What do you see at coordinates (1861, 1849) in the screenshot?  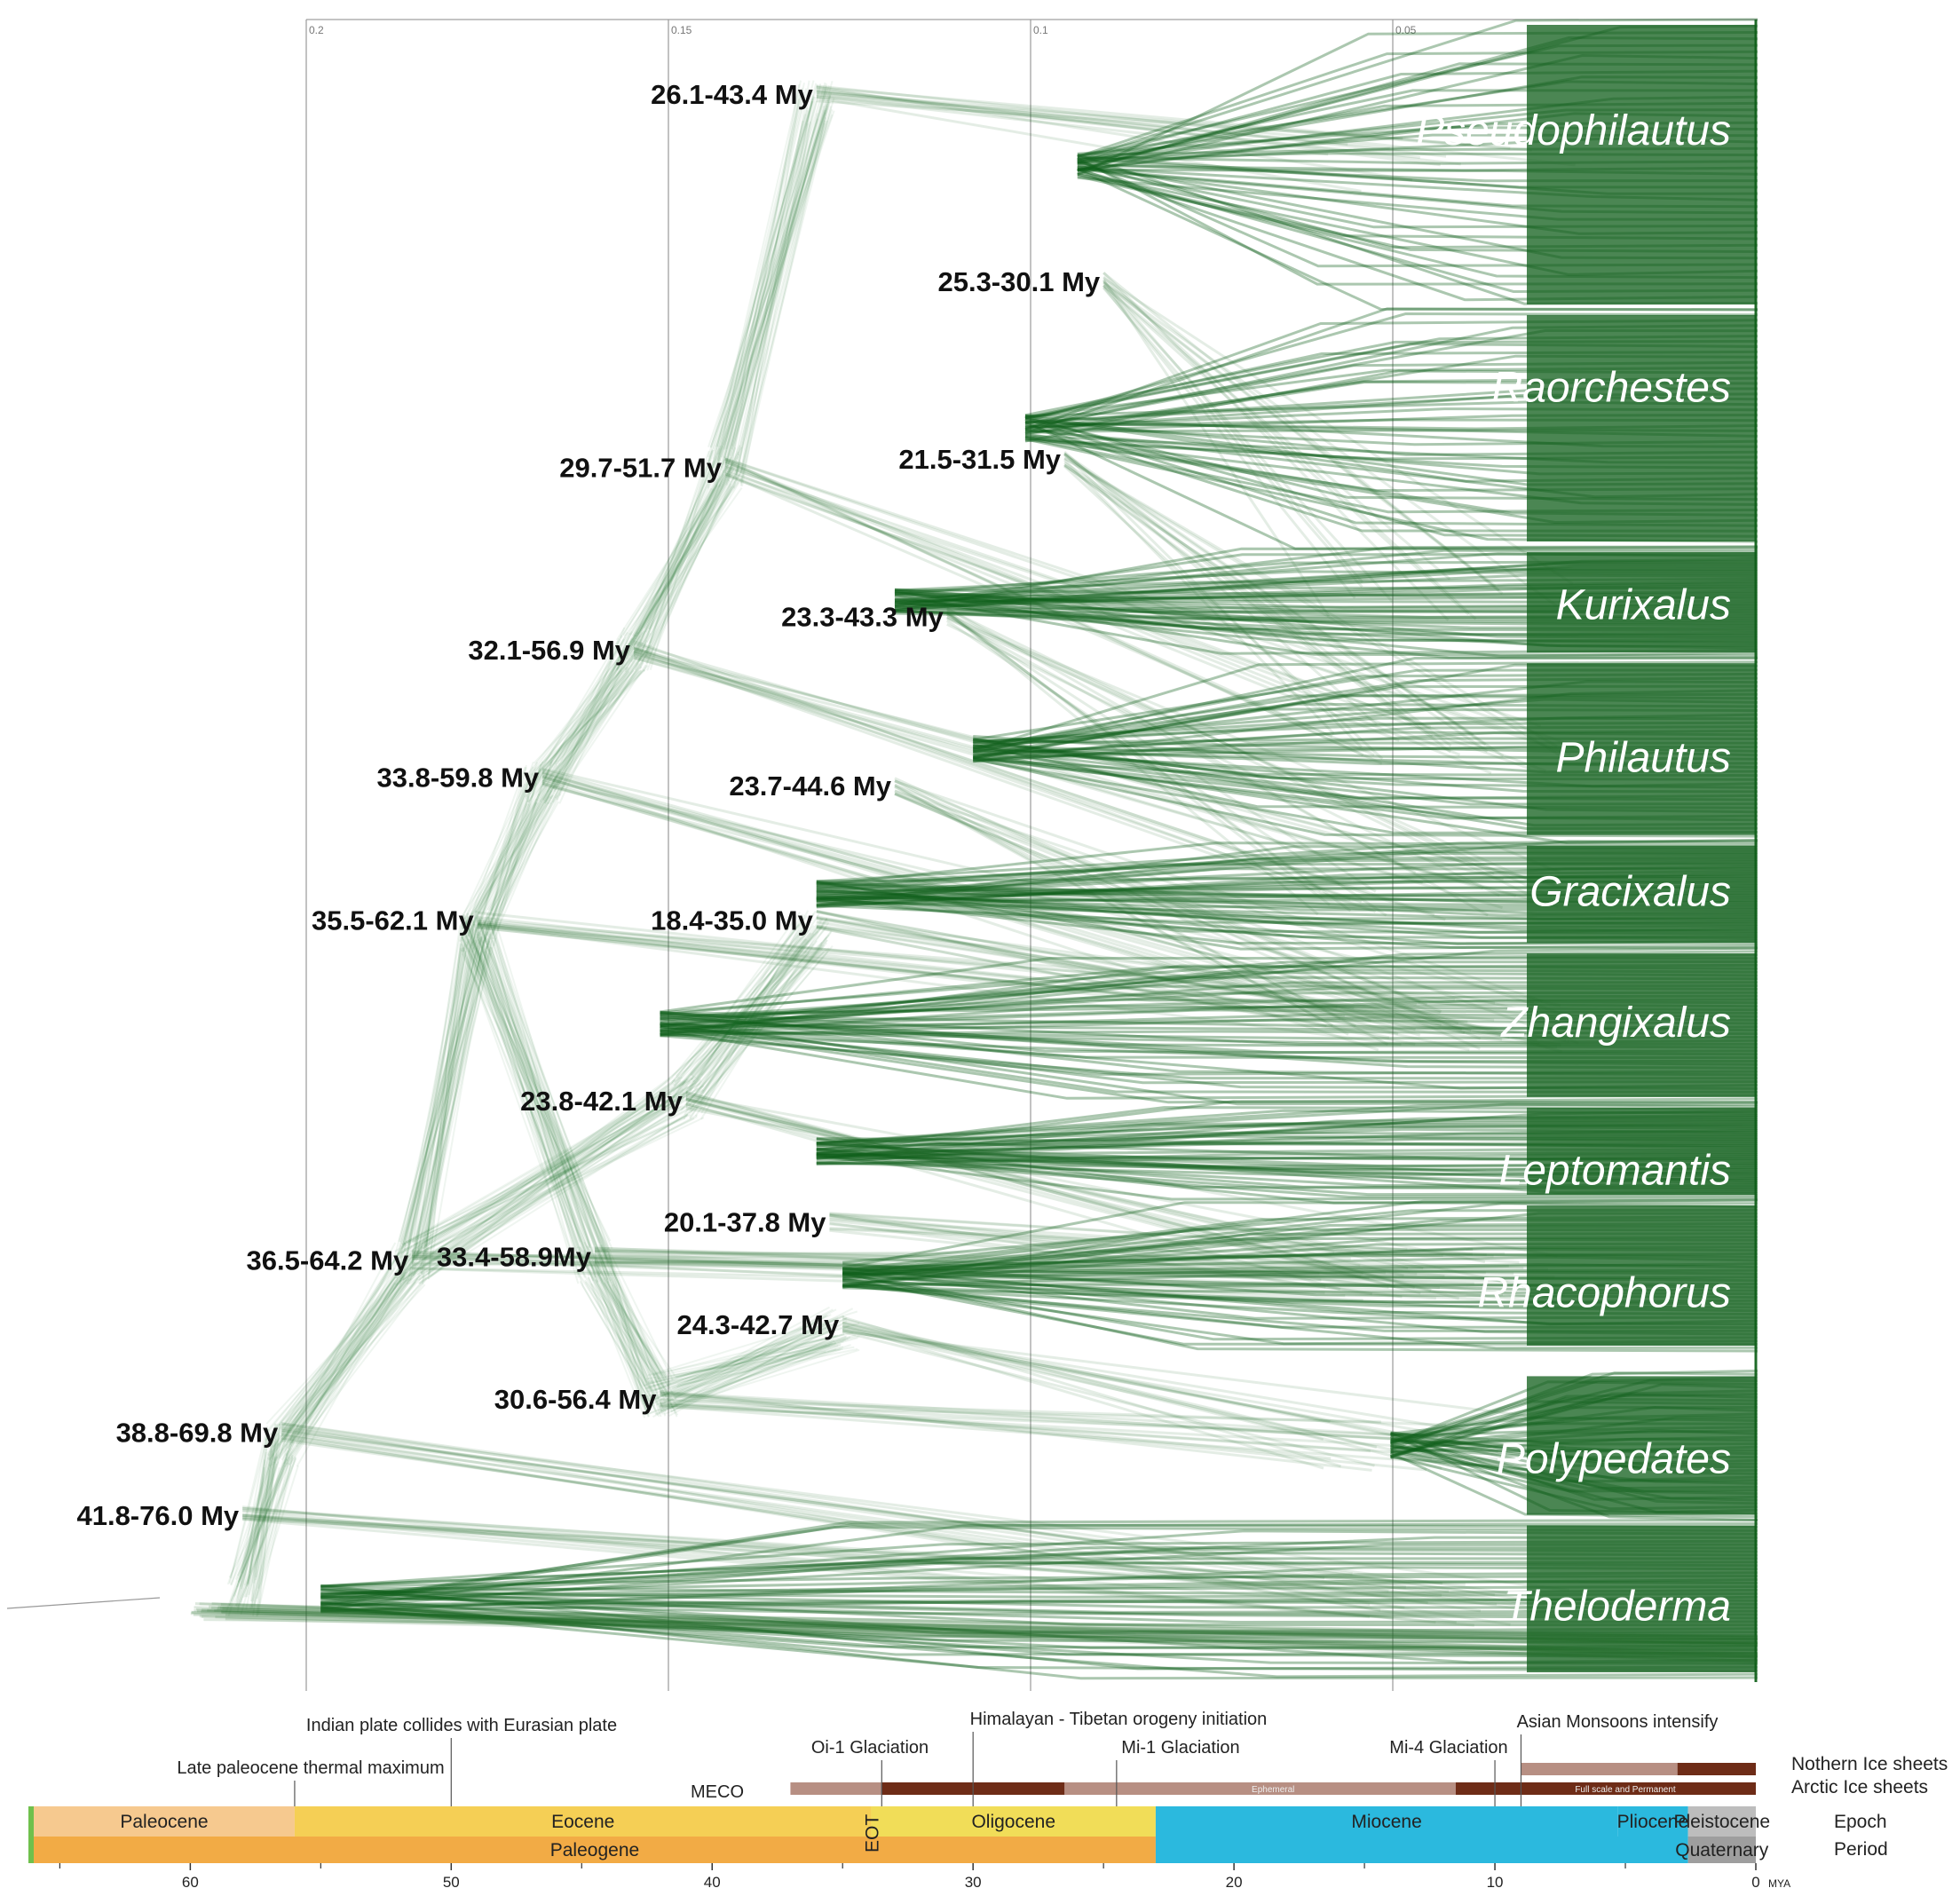 I see `timescale-row-label: Period` at bounding box center [1861, 1849].